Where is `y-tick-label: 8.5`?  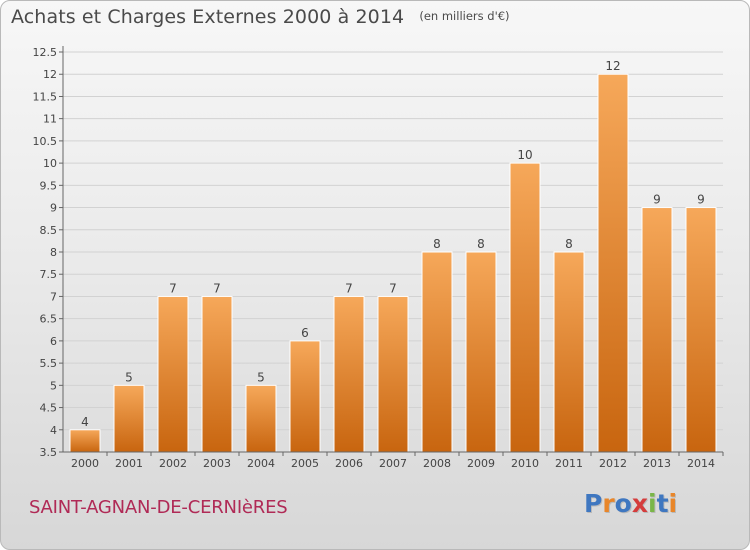 y-tick-label: 8.5 is located at coordinates (49, 230).